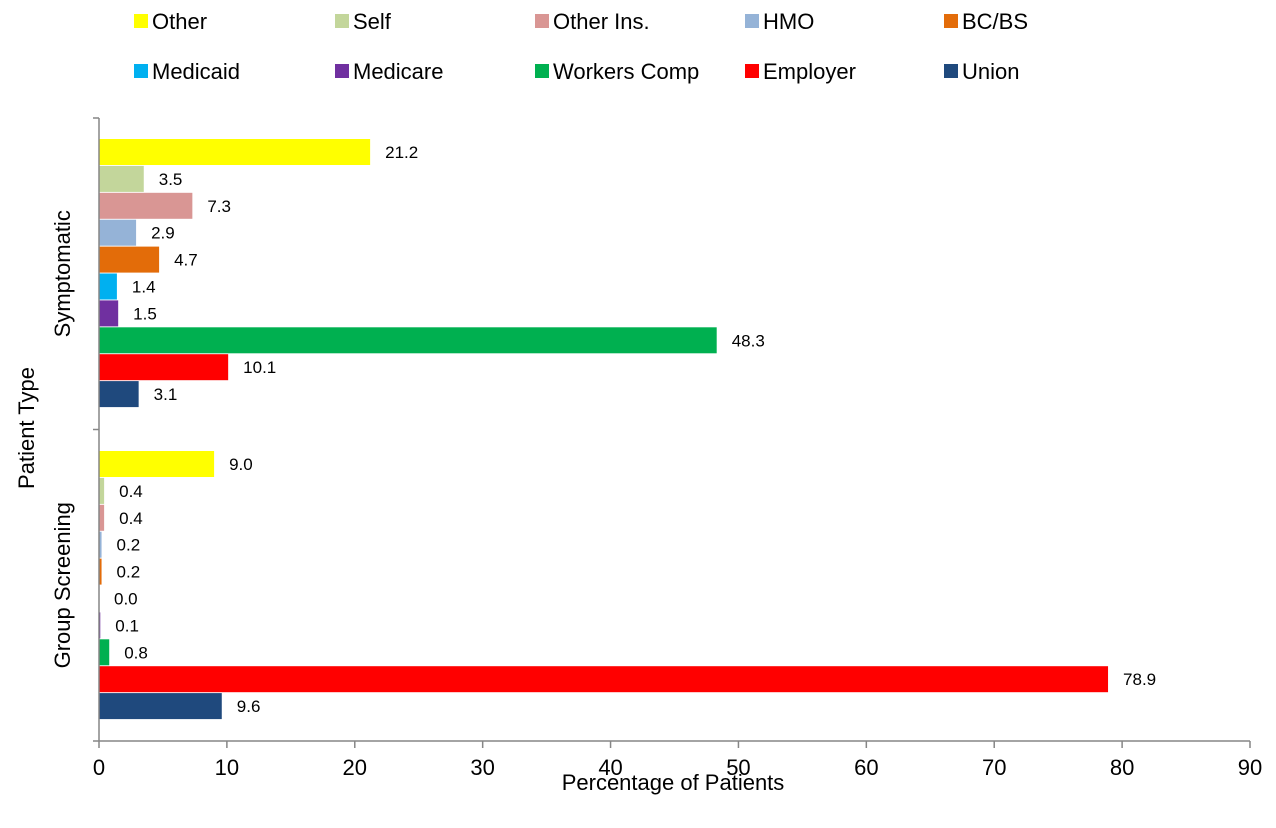 The height and width of the screenshot is (828, 1276). I want to click on x-tick-label-10: 10, so click(227, 767).